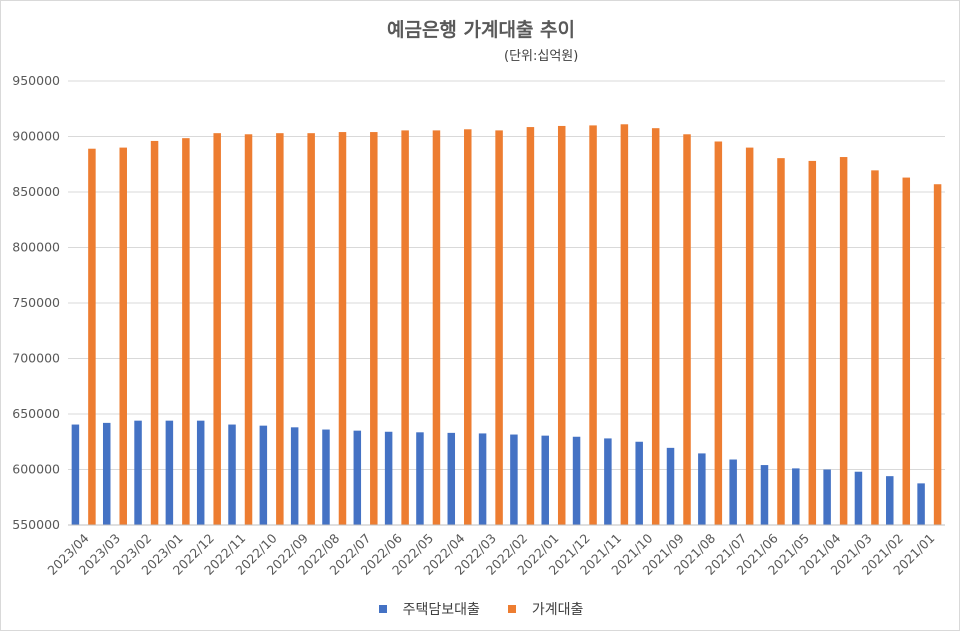 The width and height of the screenshot is (960, 632). What do you see at coordinates (441, 610) in the screenshot?
I see `legend-label-mortgage: 주택담보대출` at bounding box center [441, 610].